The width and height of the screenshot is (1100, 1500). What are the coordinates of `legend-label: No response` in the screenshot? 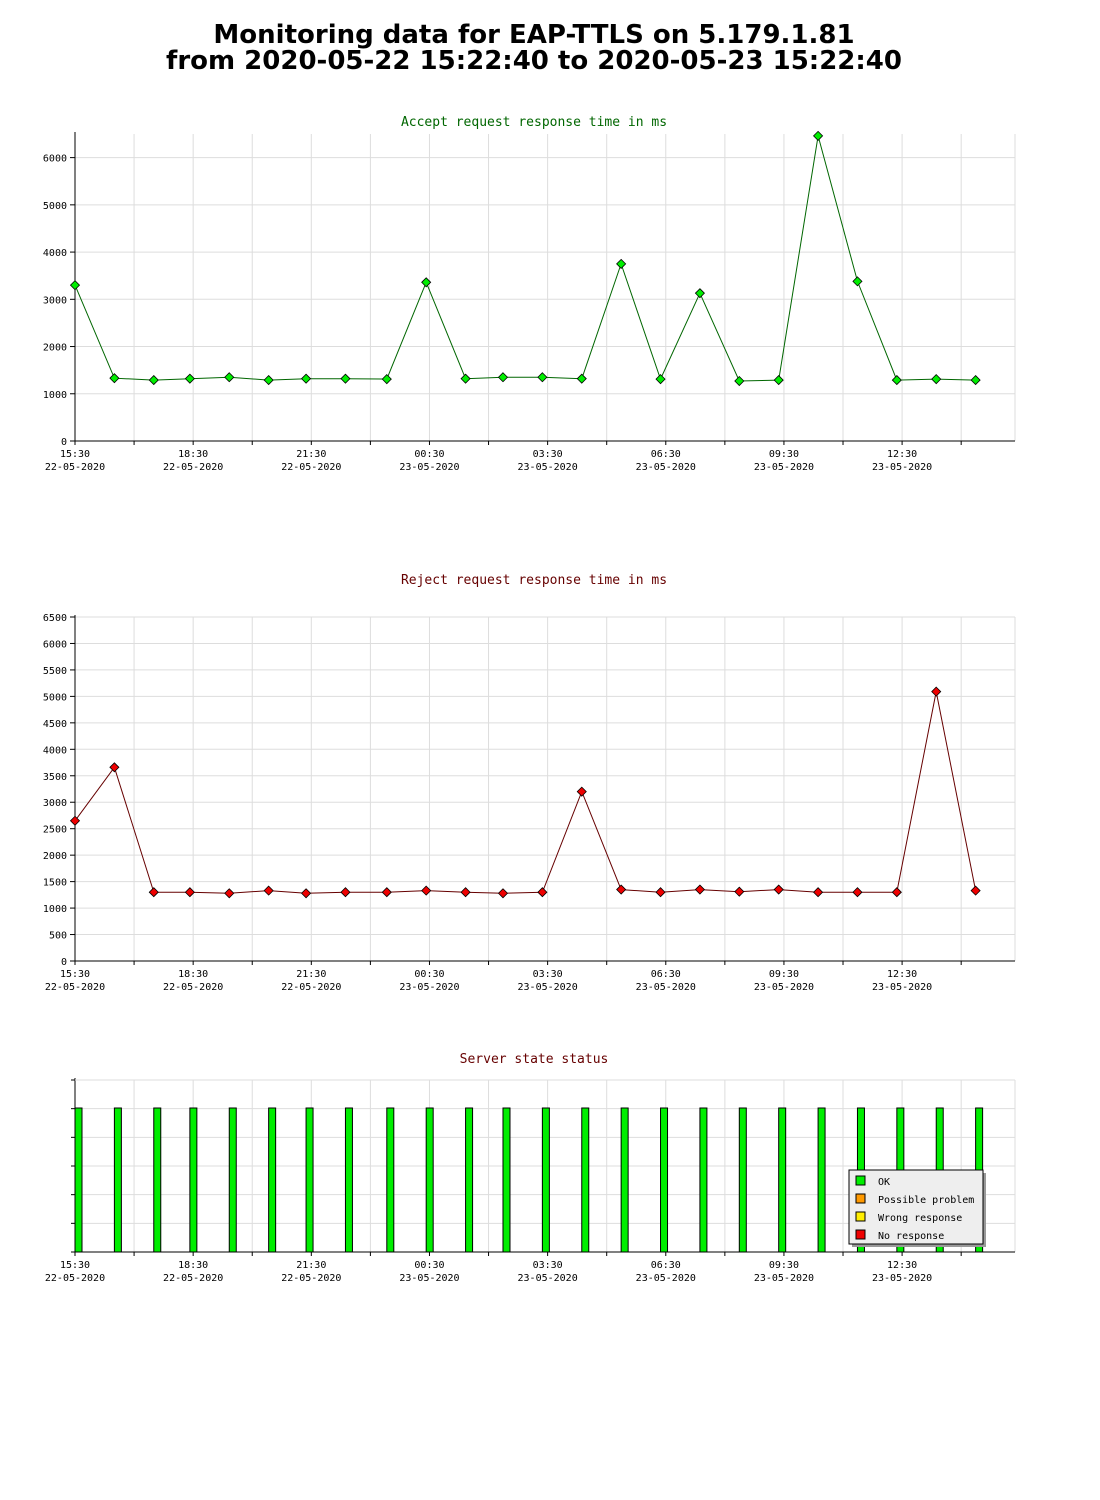 It's located at (911, 1236).